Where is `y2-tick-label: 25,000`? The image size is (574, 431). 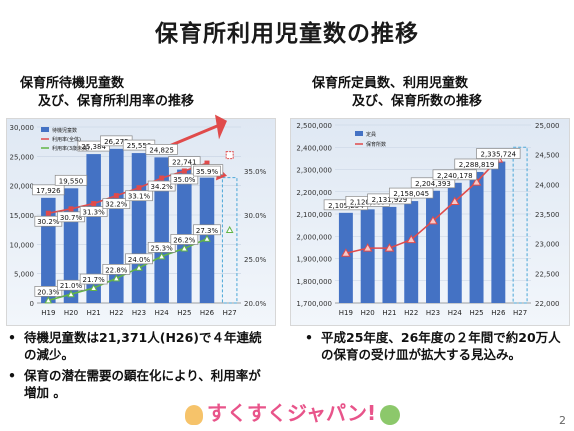
y2-tick-label: 25,000 is located at coordinates (547, 126).